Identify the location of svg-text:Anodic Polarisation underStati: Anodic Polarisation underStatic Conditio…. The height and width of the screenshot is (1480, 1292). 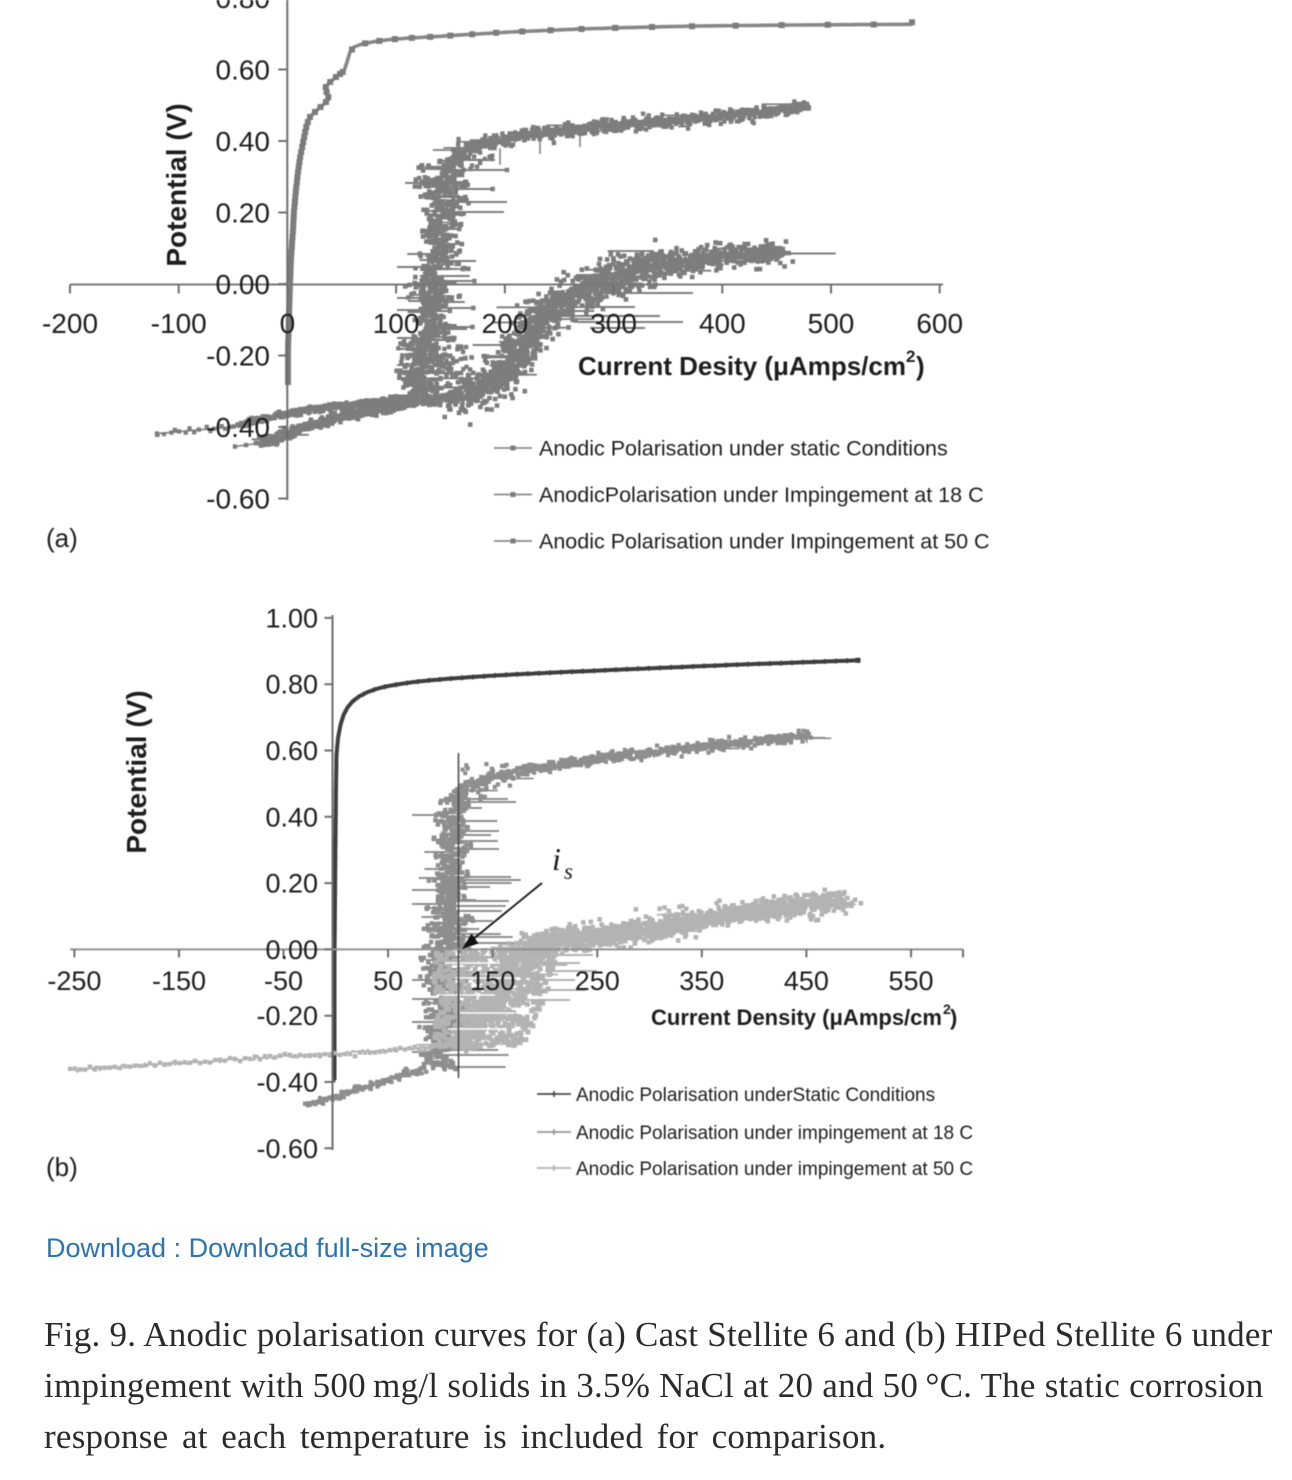
(755, 1095).